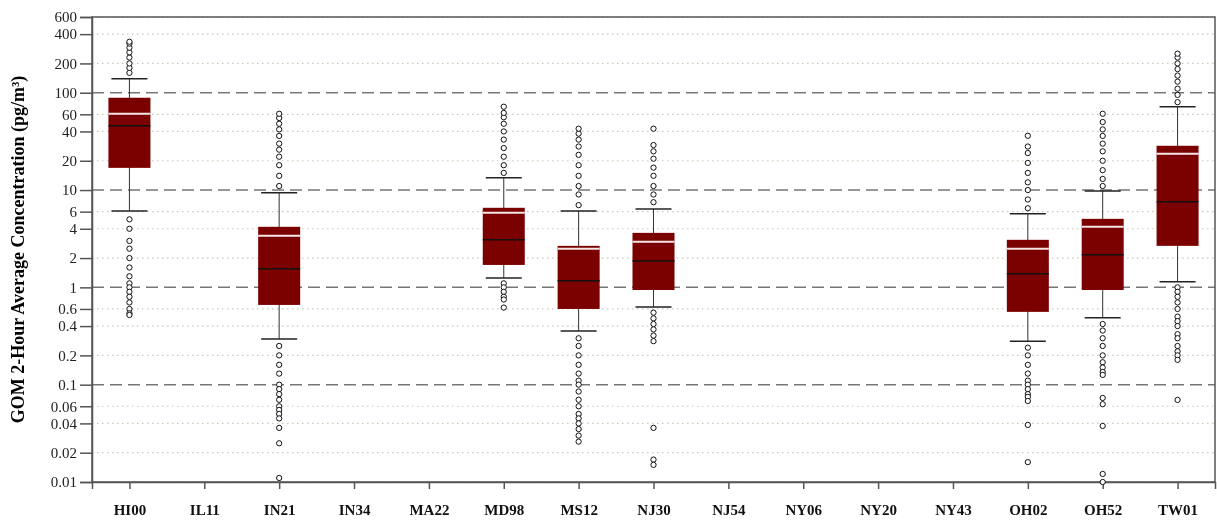 This screenshot has width=1217, height=525. I want to click on x-tick-label: IN34, so click(354, 509).